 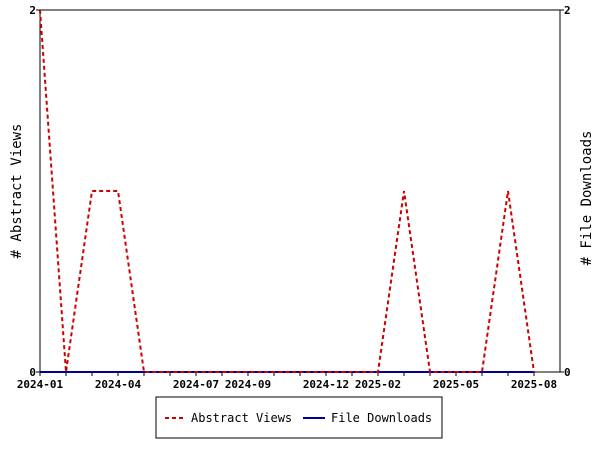 I want to click on x-tick-label: 2024-07, so click(x=196, y=384).